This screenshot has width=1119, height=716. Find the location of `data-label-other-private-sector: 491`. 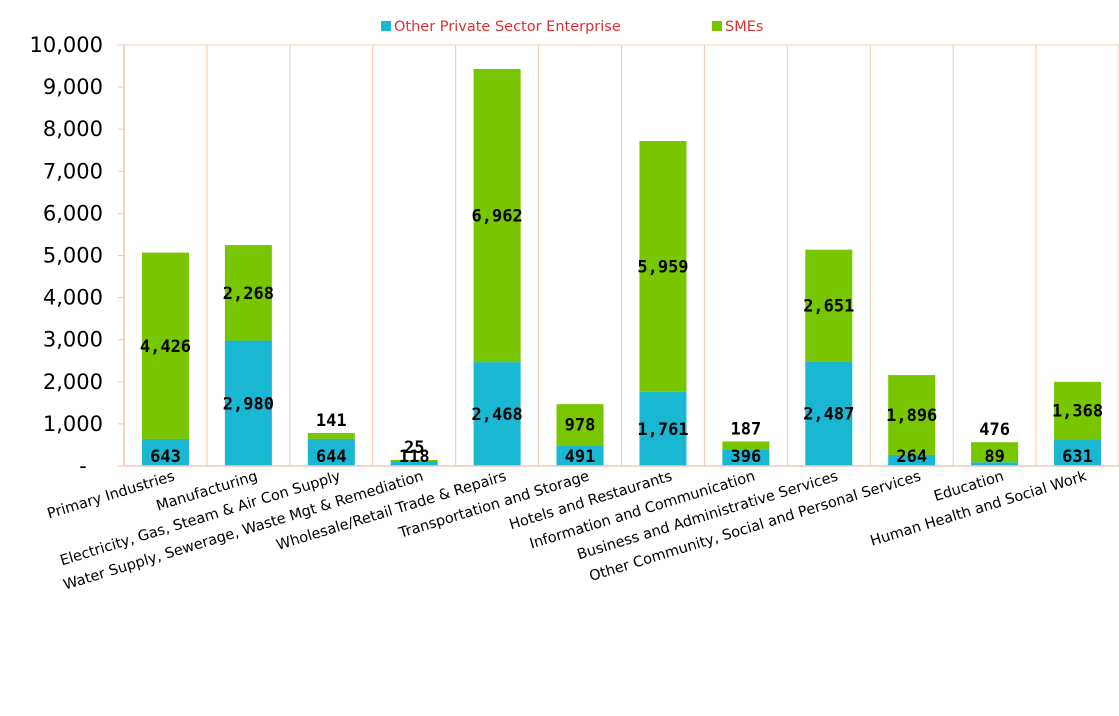

data-label-other-private-sector: 491 is located at coordinates (580, 457).